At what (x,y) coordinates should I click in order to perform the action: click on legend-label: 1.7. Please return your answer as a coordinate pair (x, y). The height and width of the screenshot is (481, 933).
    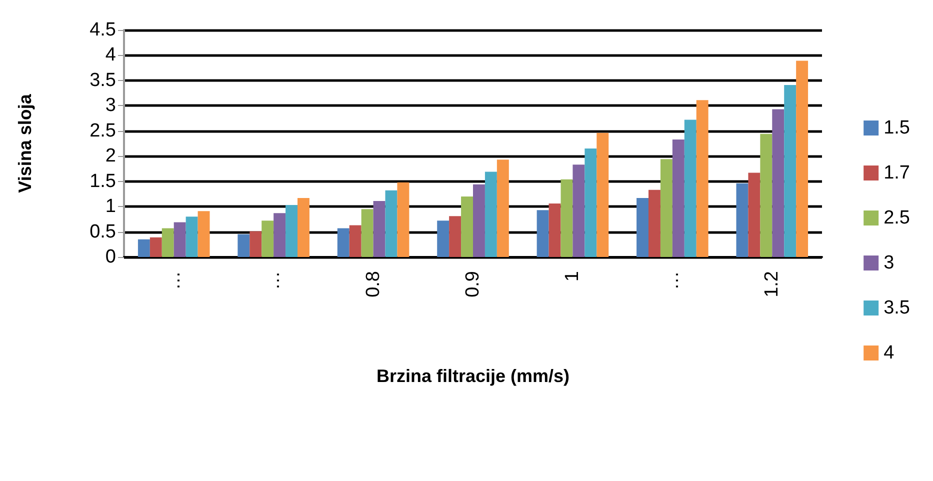
    Looking at the image, I should click on (897, 173).